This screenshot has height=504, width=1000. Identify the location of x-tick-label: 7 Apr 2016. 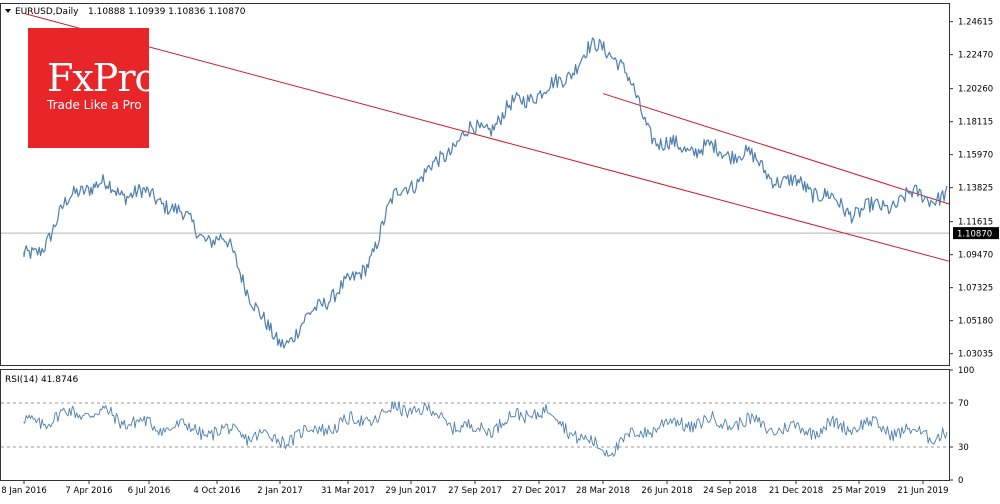
(88, 491).